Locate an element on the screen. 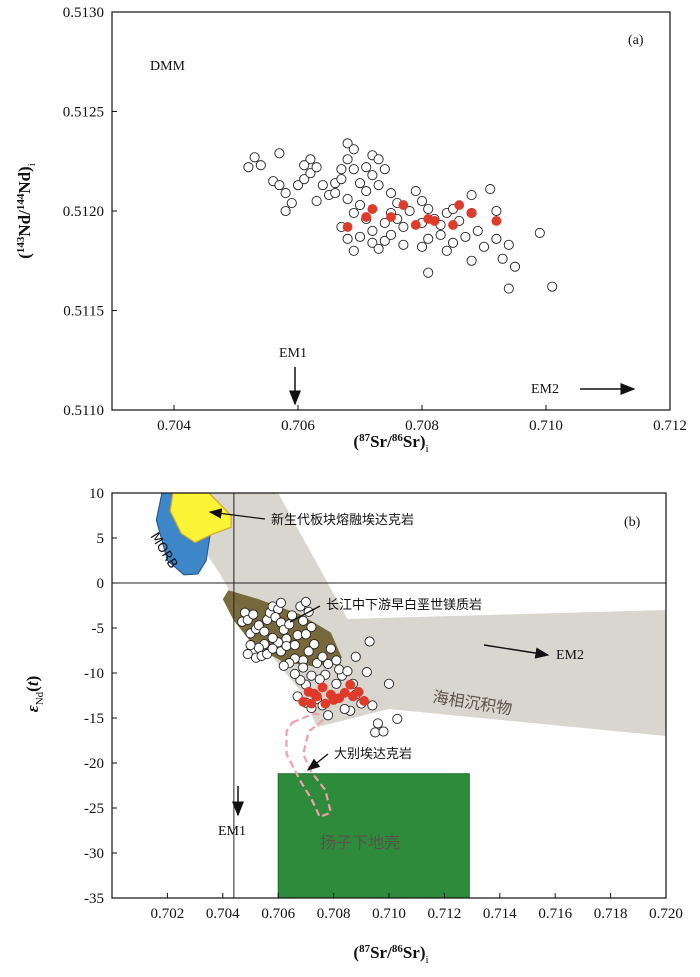 This screenshot has height=977, width=700. panel-b-y-tick-label: -15 is located at coordinates (94, 719).